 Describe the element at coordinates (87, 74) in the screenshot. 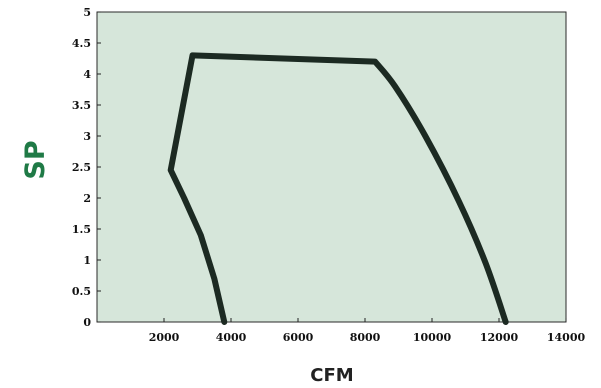

I see `y-tick-label: 4` at that location.